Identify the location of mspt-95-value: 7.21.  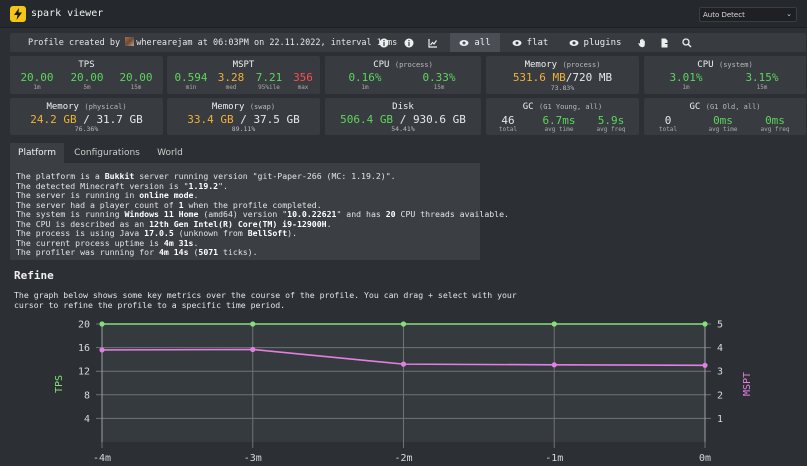
(269, 77).